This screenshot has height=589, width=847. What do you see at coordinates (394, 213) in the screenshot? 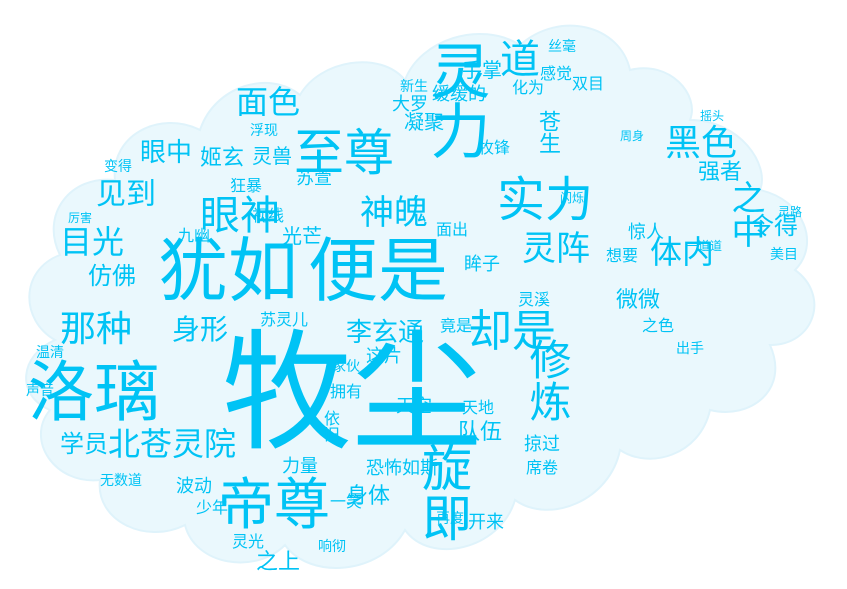
I see `word-shenpo: 神魄` at bounding box center [394, 213].